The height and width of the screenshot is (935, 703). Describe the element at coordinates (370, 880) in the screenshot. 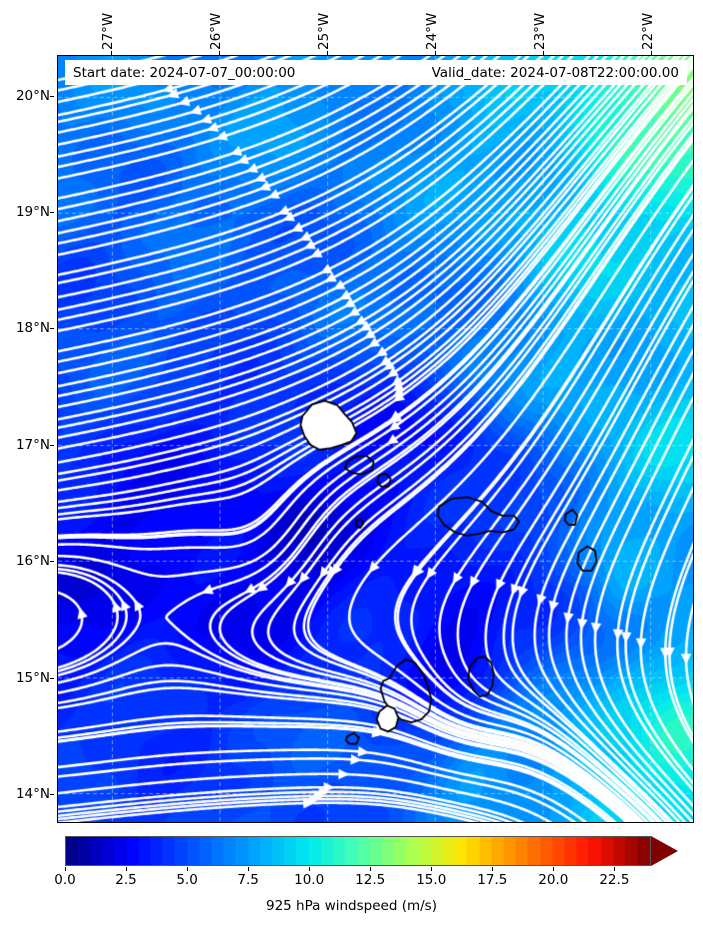

I see `colorbar-tick-label-12p5: 12.5` at that location.